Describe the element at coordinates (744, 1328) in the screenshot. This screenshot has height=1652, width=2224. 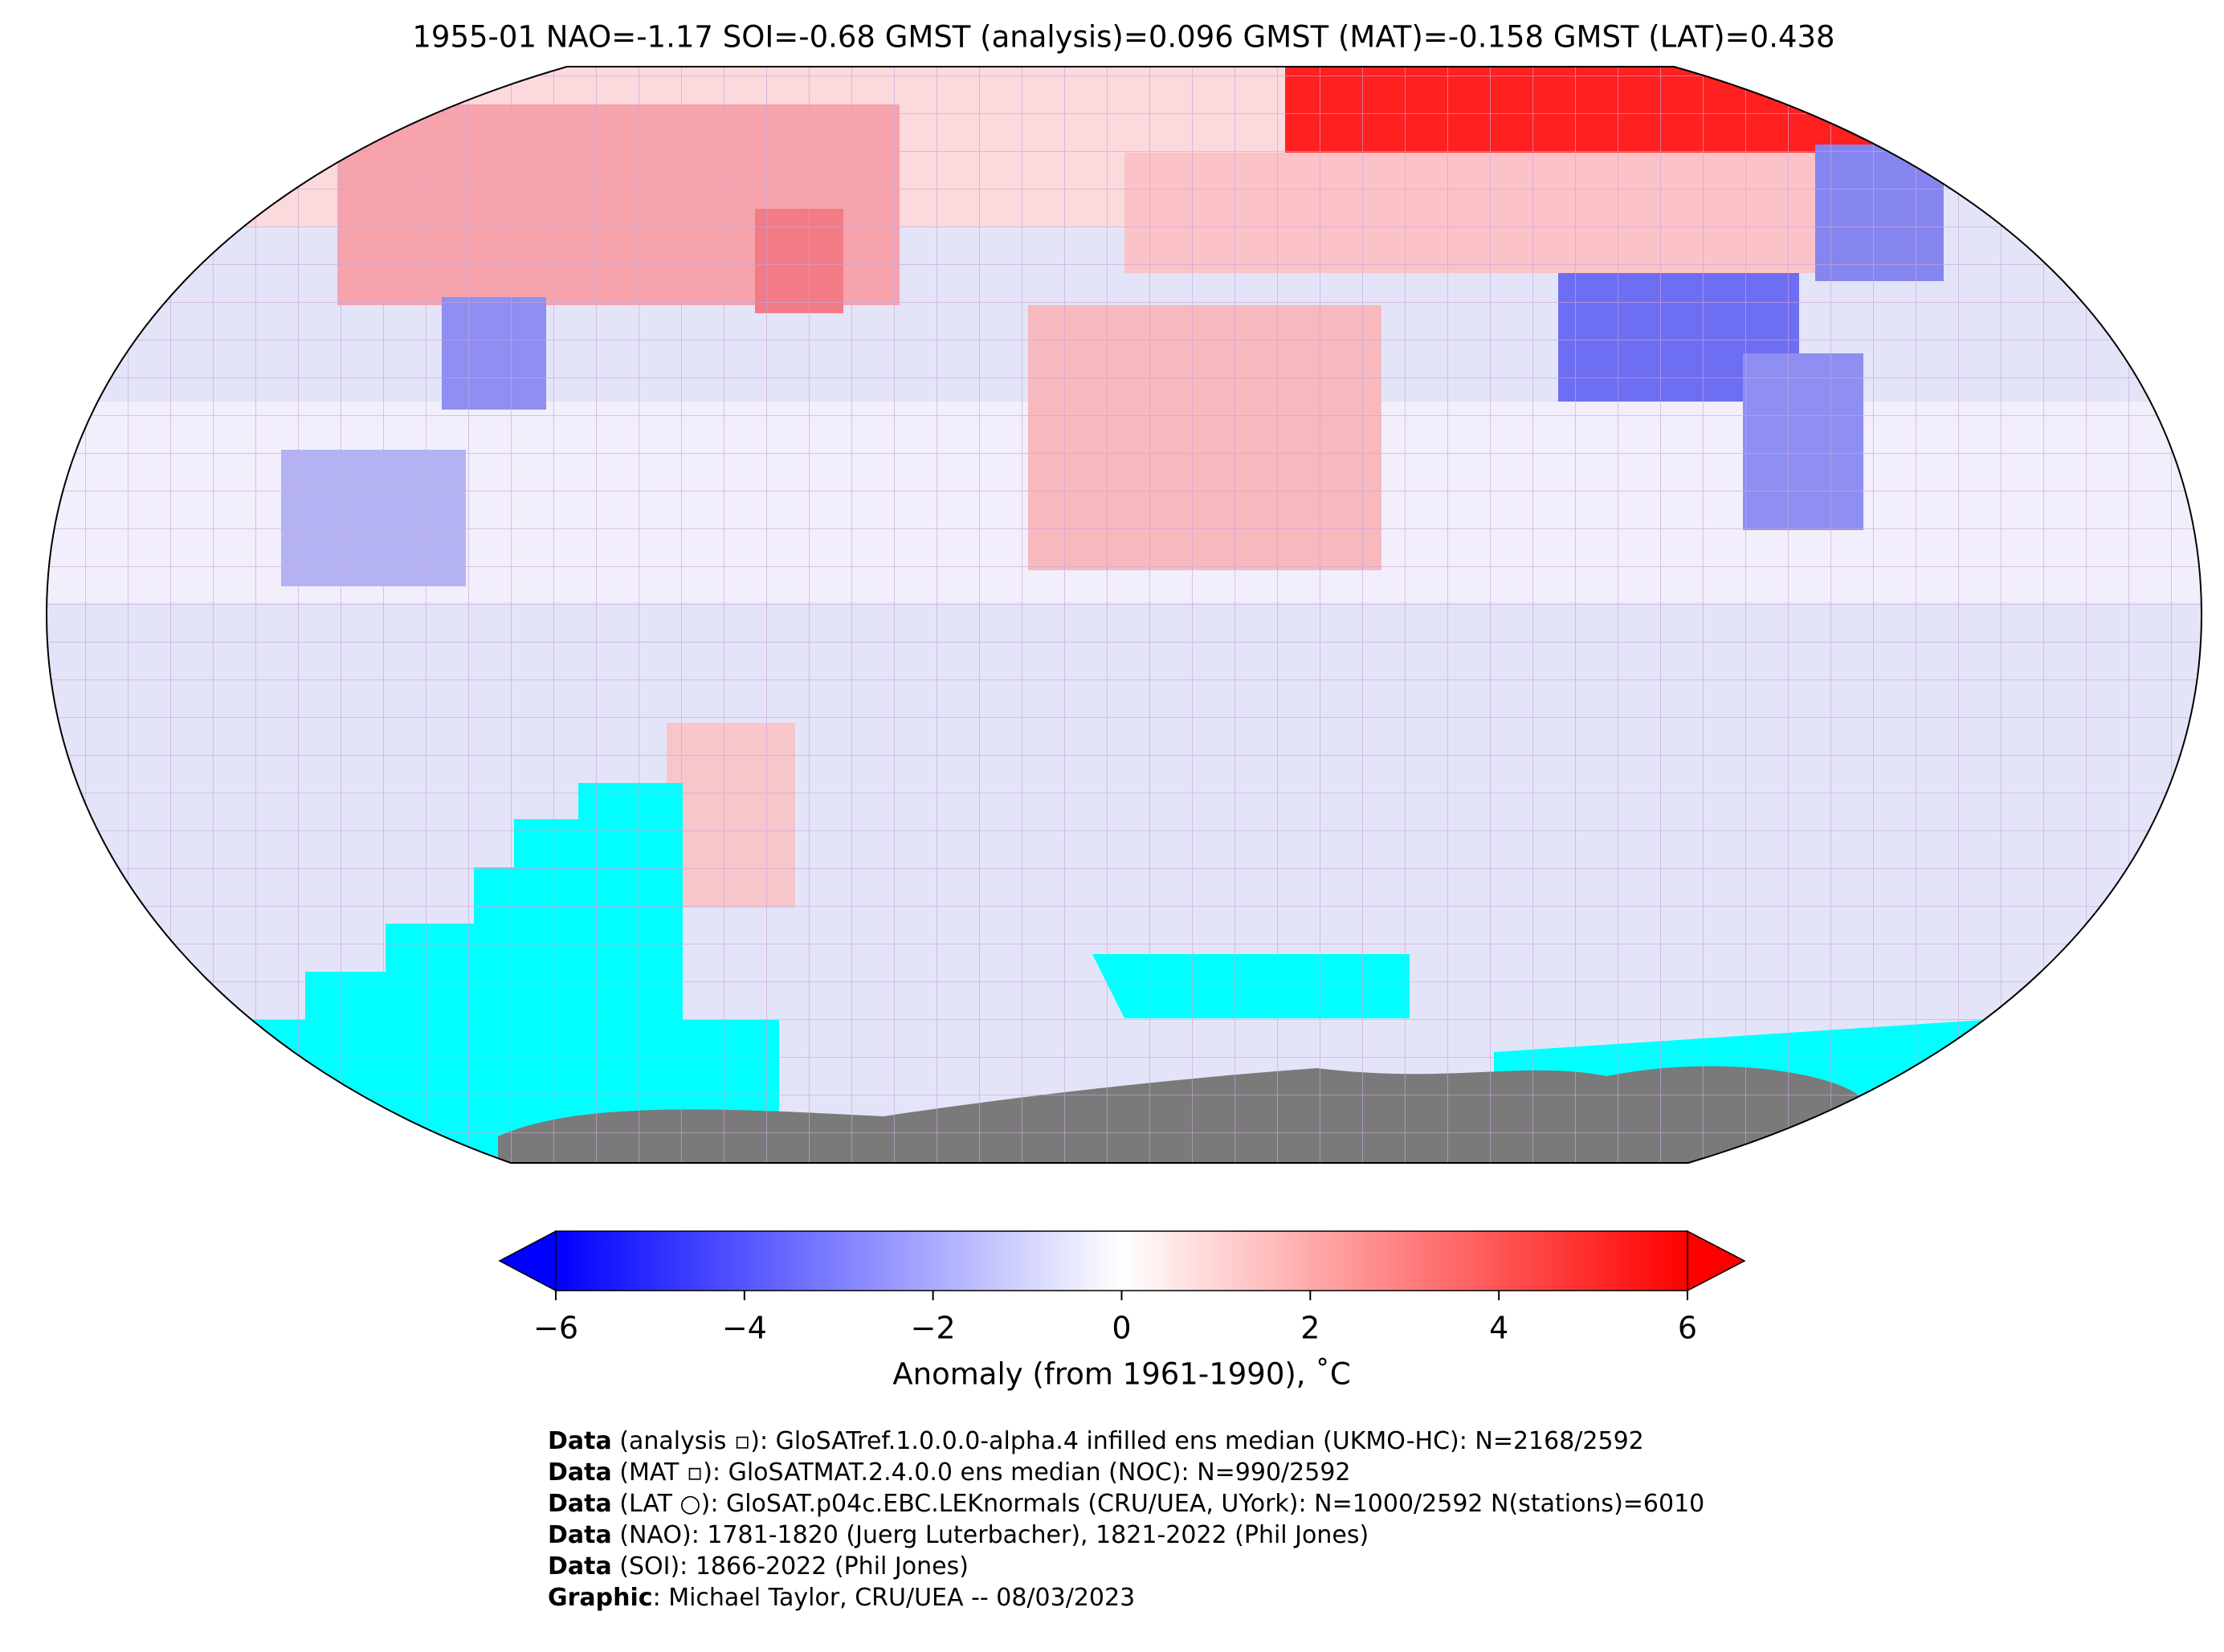
I see `colorbar-tick-label: −4` at that location.